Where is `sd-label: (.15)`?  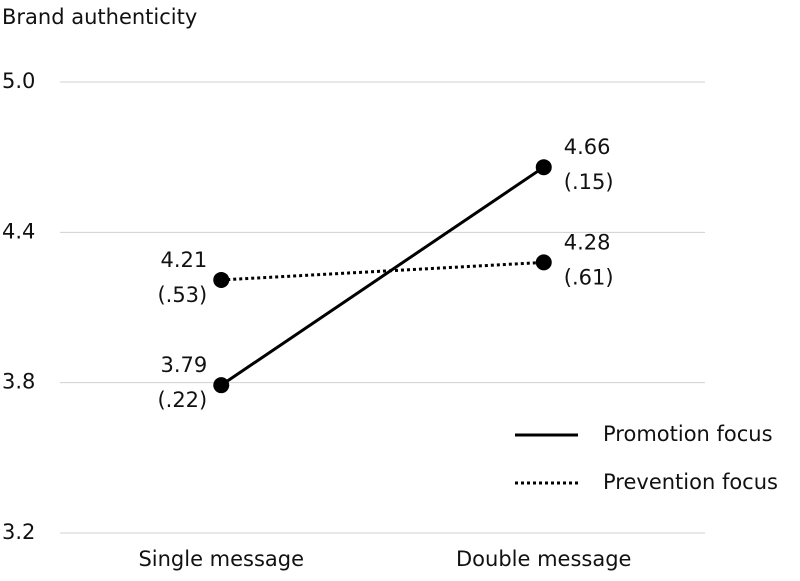 sd-label: (.15) is located at coordinates (589, 182).